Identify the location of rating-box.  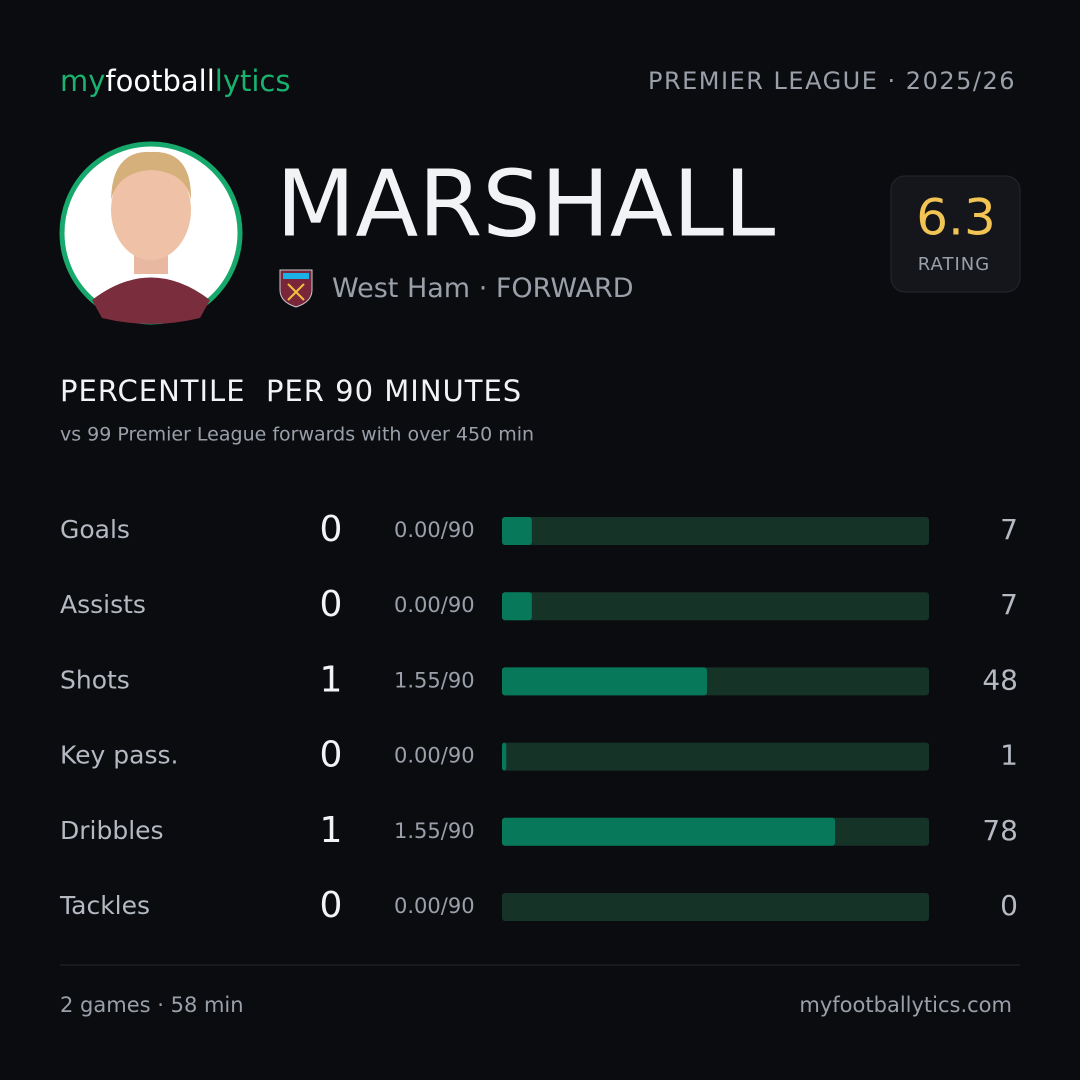
(955, 234).